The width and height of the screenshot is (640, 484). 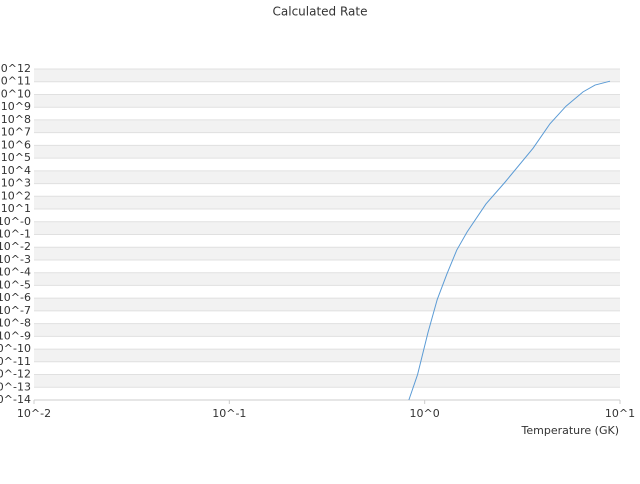 I want to click on x-tick-label: 10^1, so click(x=620, y=413).